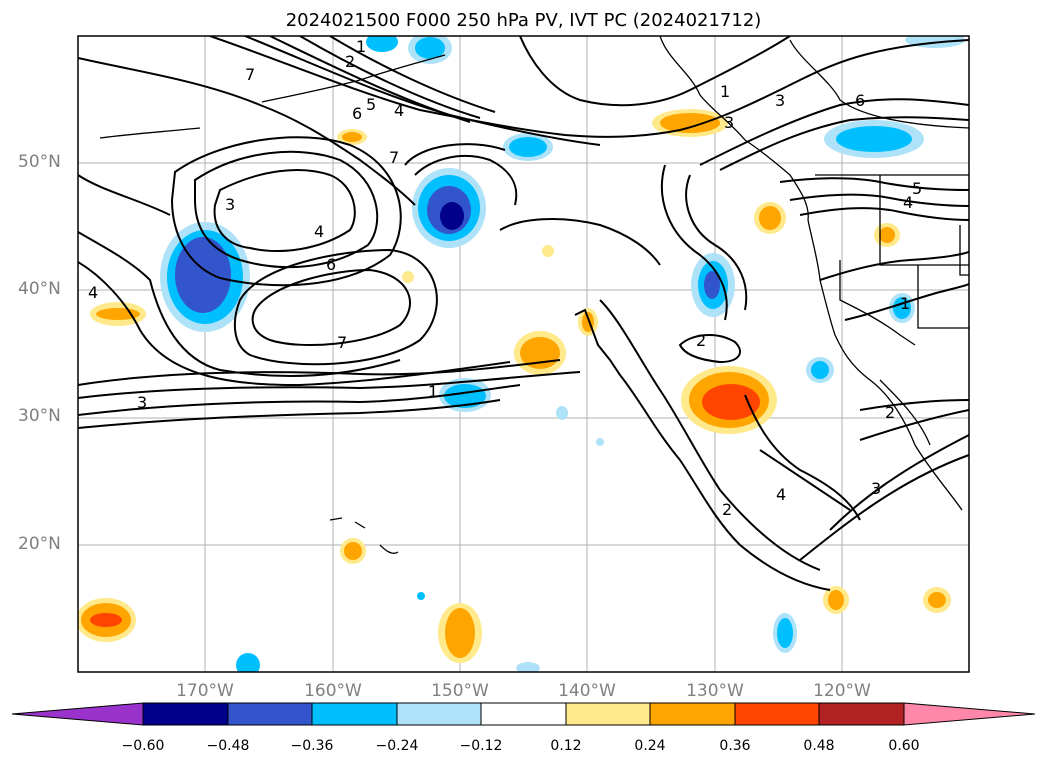 Image resolution: width=1047 pixels, height=765 pixels. What do you see at coordinates (735, 746) in the screenshot?
I see `colorbar-tick-label: 0.36` at bounding box center [735, 746].